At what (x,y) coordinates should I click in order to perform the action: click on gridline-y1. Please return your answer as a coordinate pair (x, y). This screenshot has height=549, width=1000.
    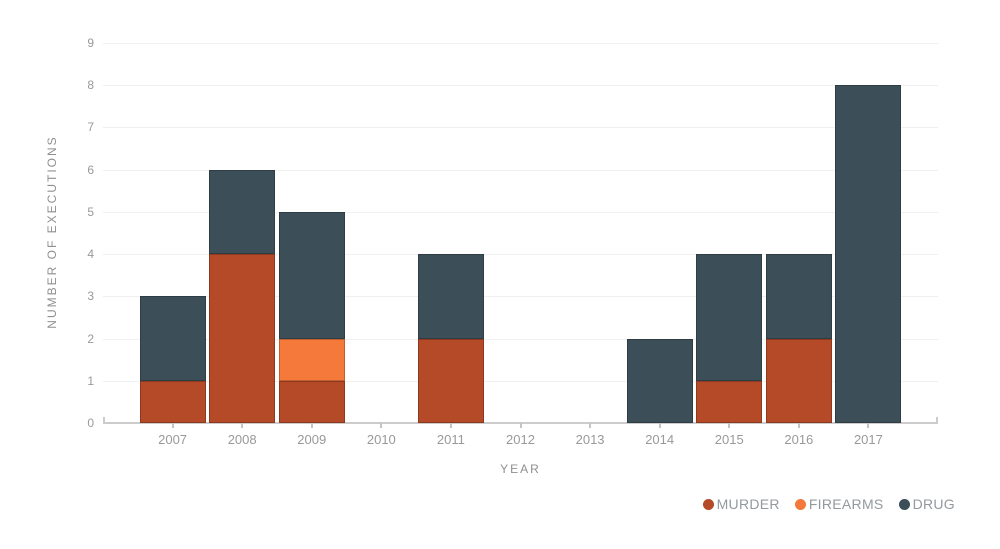
    Looking at the image, I should click on (520, 381).